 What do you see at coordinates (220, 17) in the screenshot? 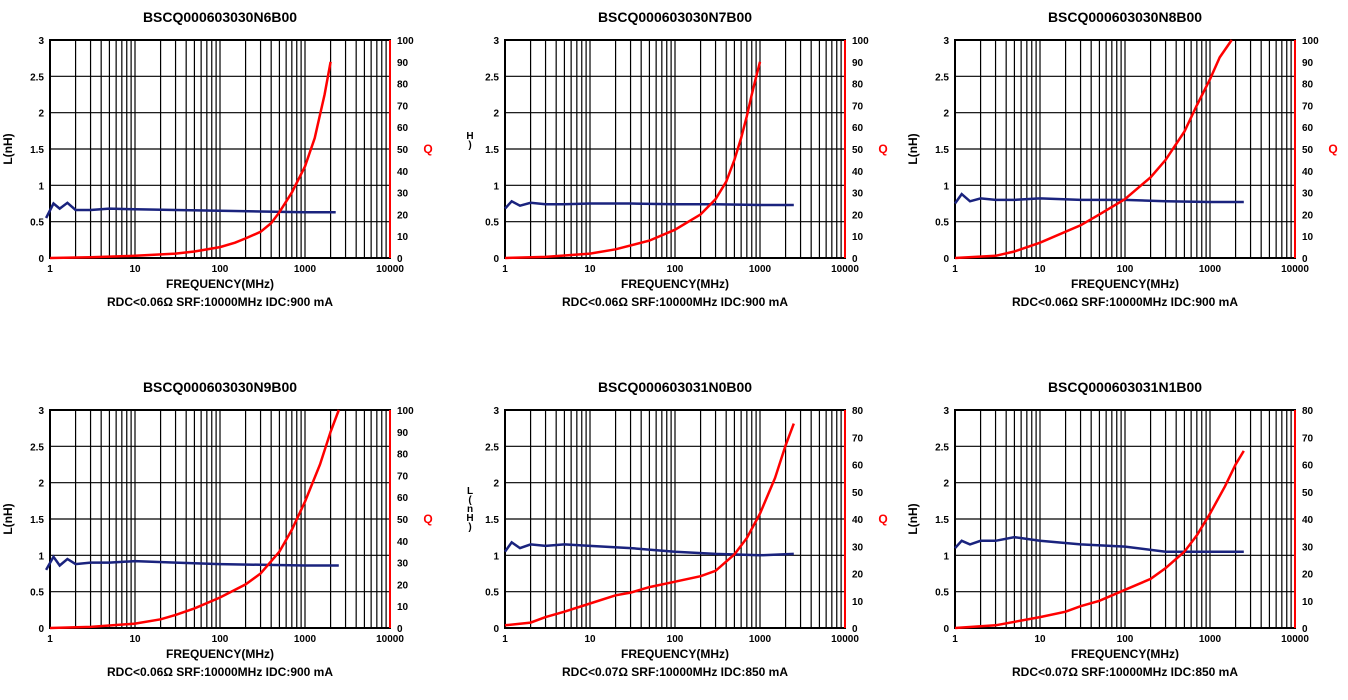
I see `chart-title: BSCQ000603030N6B00` at bounding box center [220, 17].